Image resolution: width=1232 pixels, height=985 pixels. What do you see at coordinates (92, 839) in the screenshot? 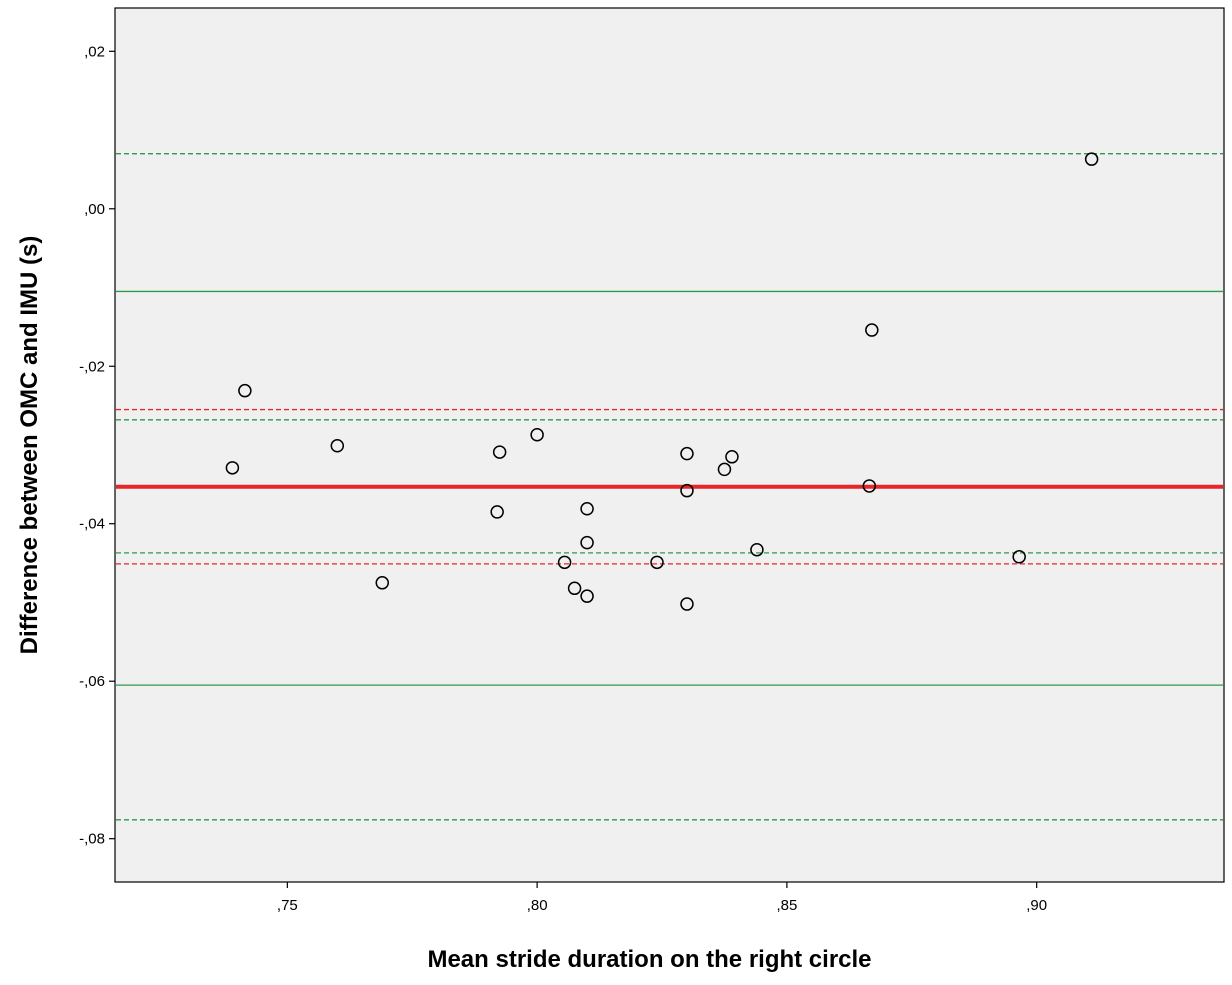
I see `y-tick-label-5: -,08` at bounding box center [92, 839].